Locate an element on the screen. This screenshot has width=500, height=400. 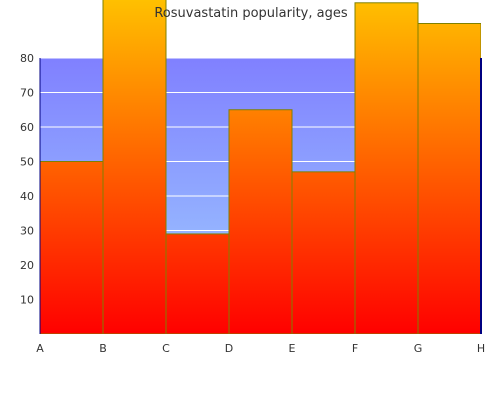
x-tick-label-G: G is located at coordinates (418, 348).